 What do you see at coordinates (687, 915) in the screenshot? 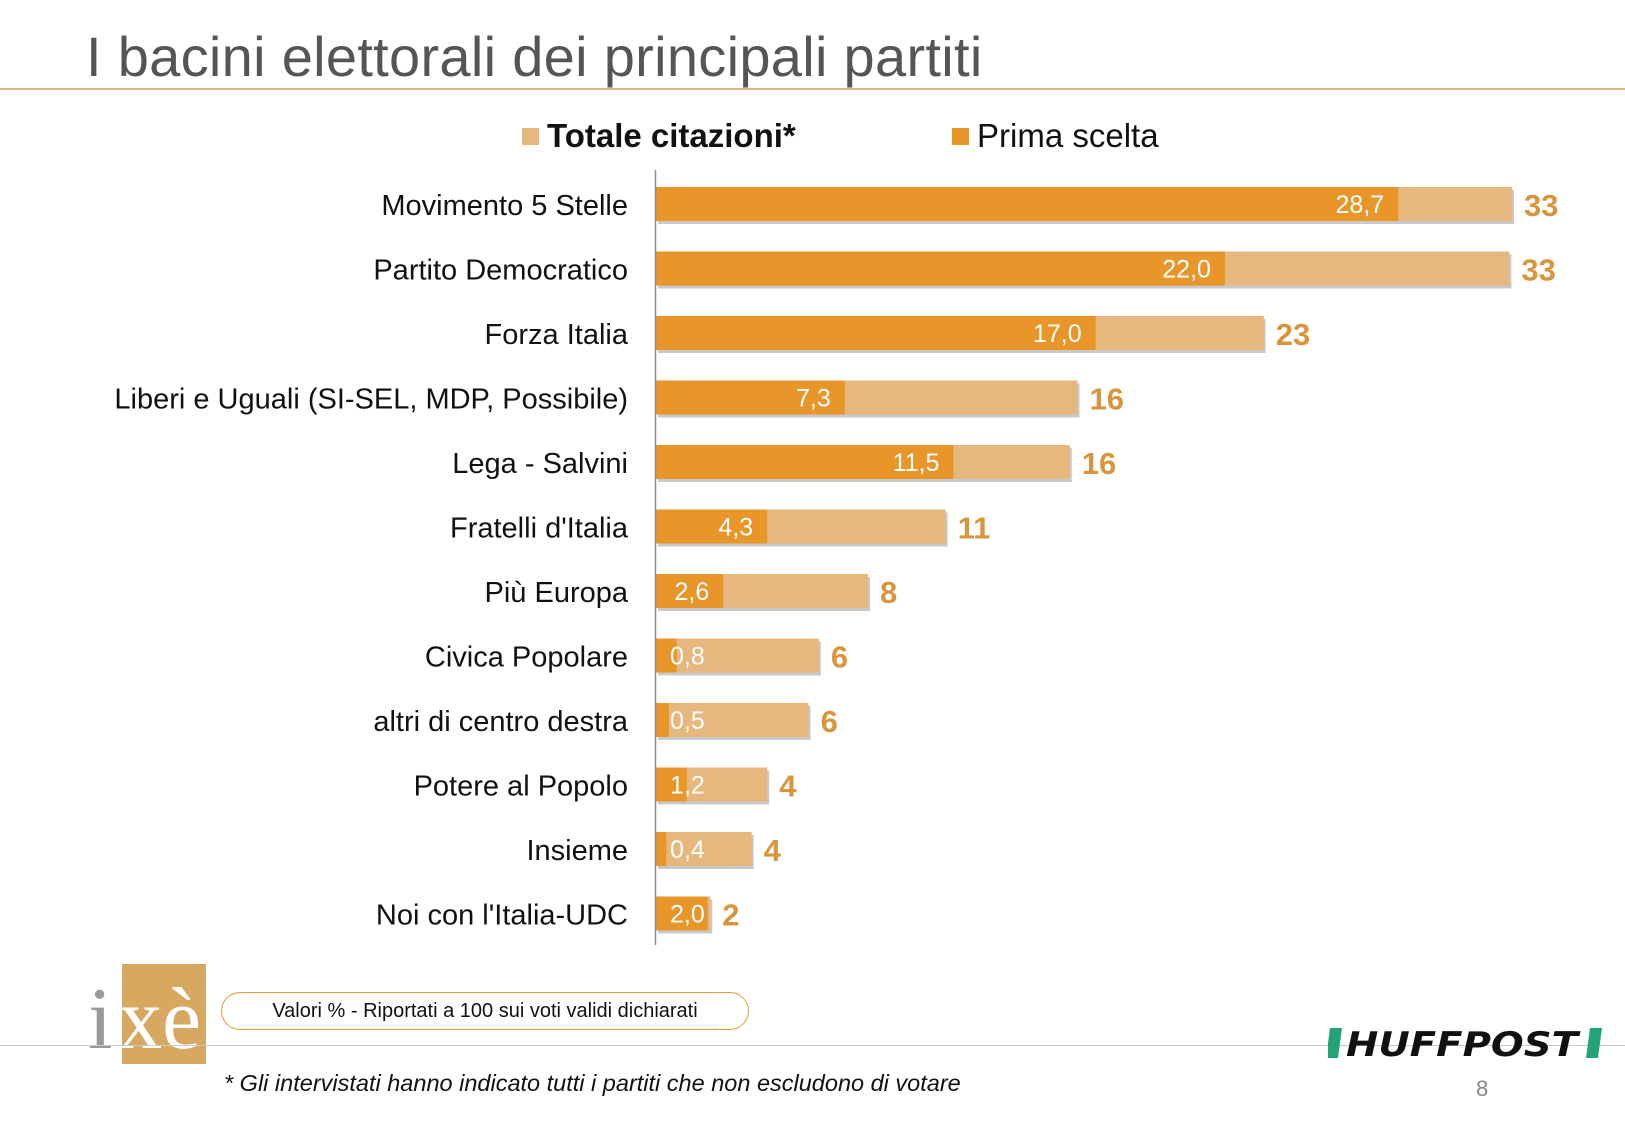
I see `value-label-prima: 2,0` at bounding box center [687, 915].